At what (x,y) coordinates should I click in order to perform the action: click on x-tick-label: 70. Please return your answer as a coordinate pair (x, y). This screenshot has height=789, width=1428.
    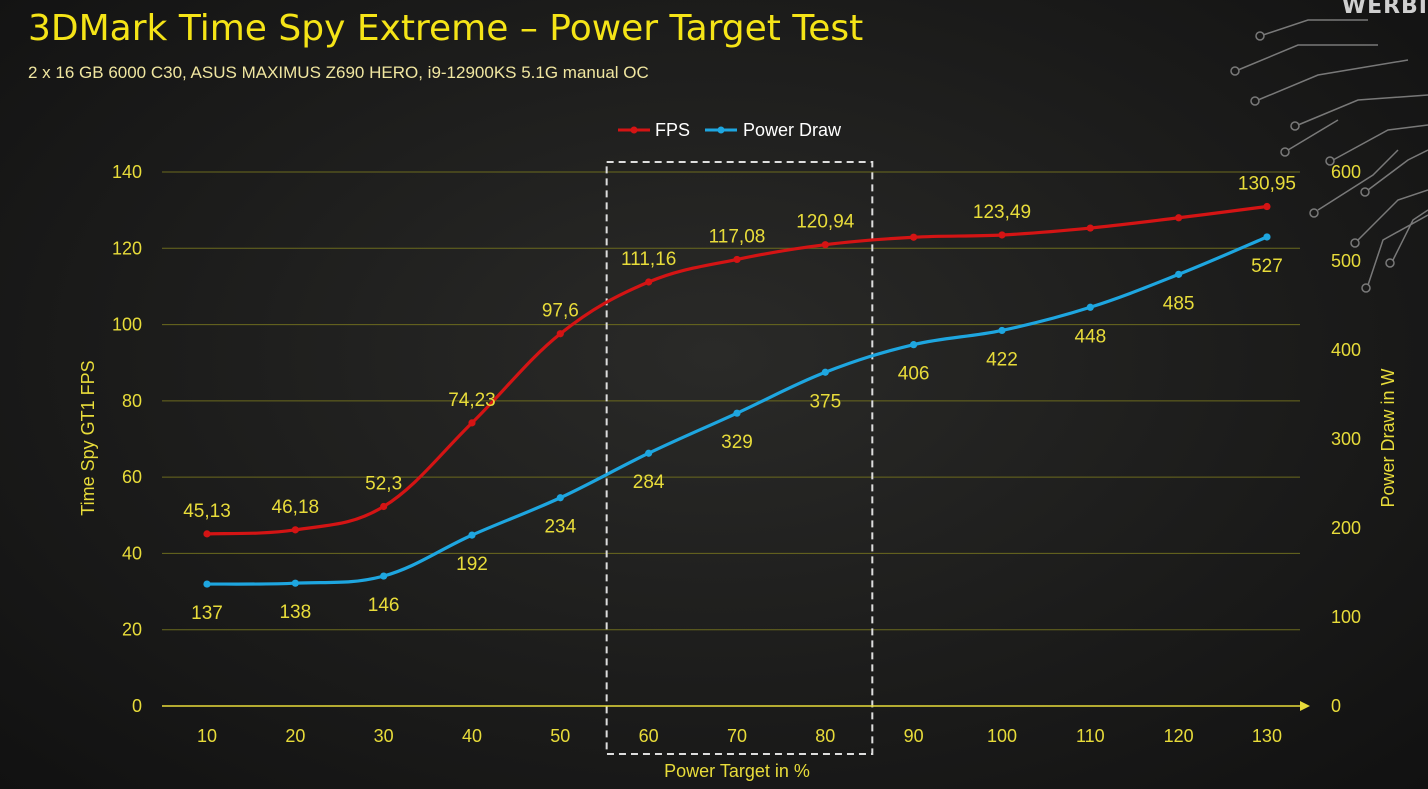
    Looking at the image, I should click on (737, 736).